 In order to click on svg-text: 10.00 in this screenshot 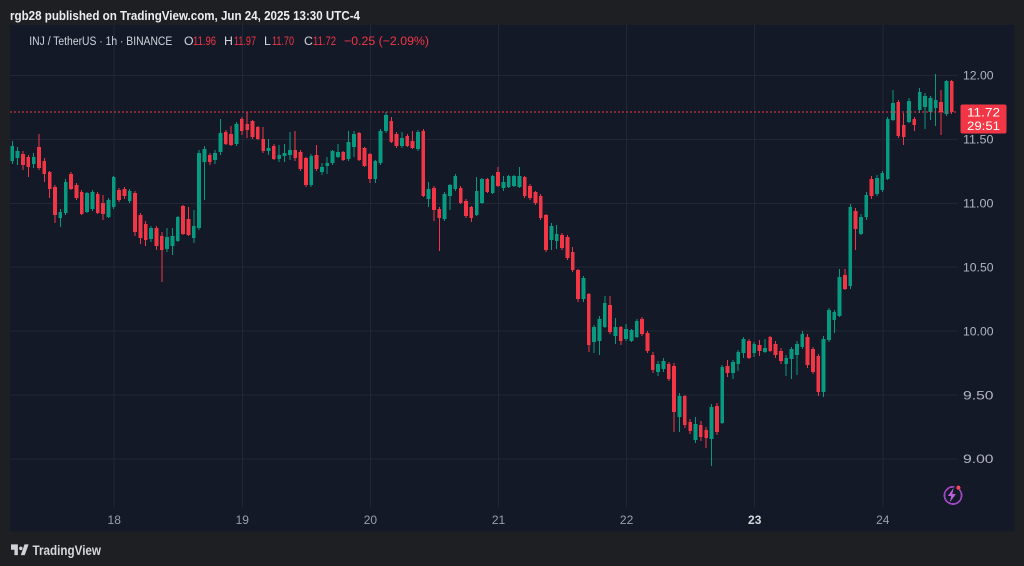, I will do `click(978, 331)`.